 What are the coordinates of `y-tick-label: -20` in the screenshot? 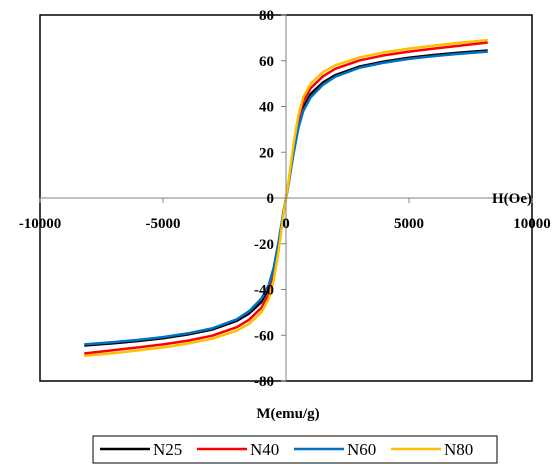 It's located at (264, 245).